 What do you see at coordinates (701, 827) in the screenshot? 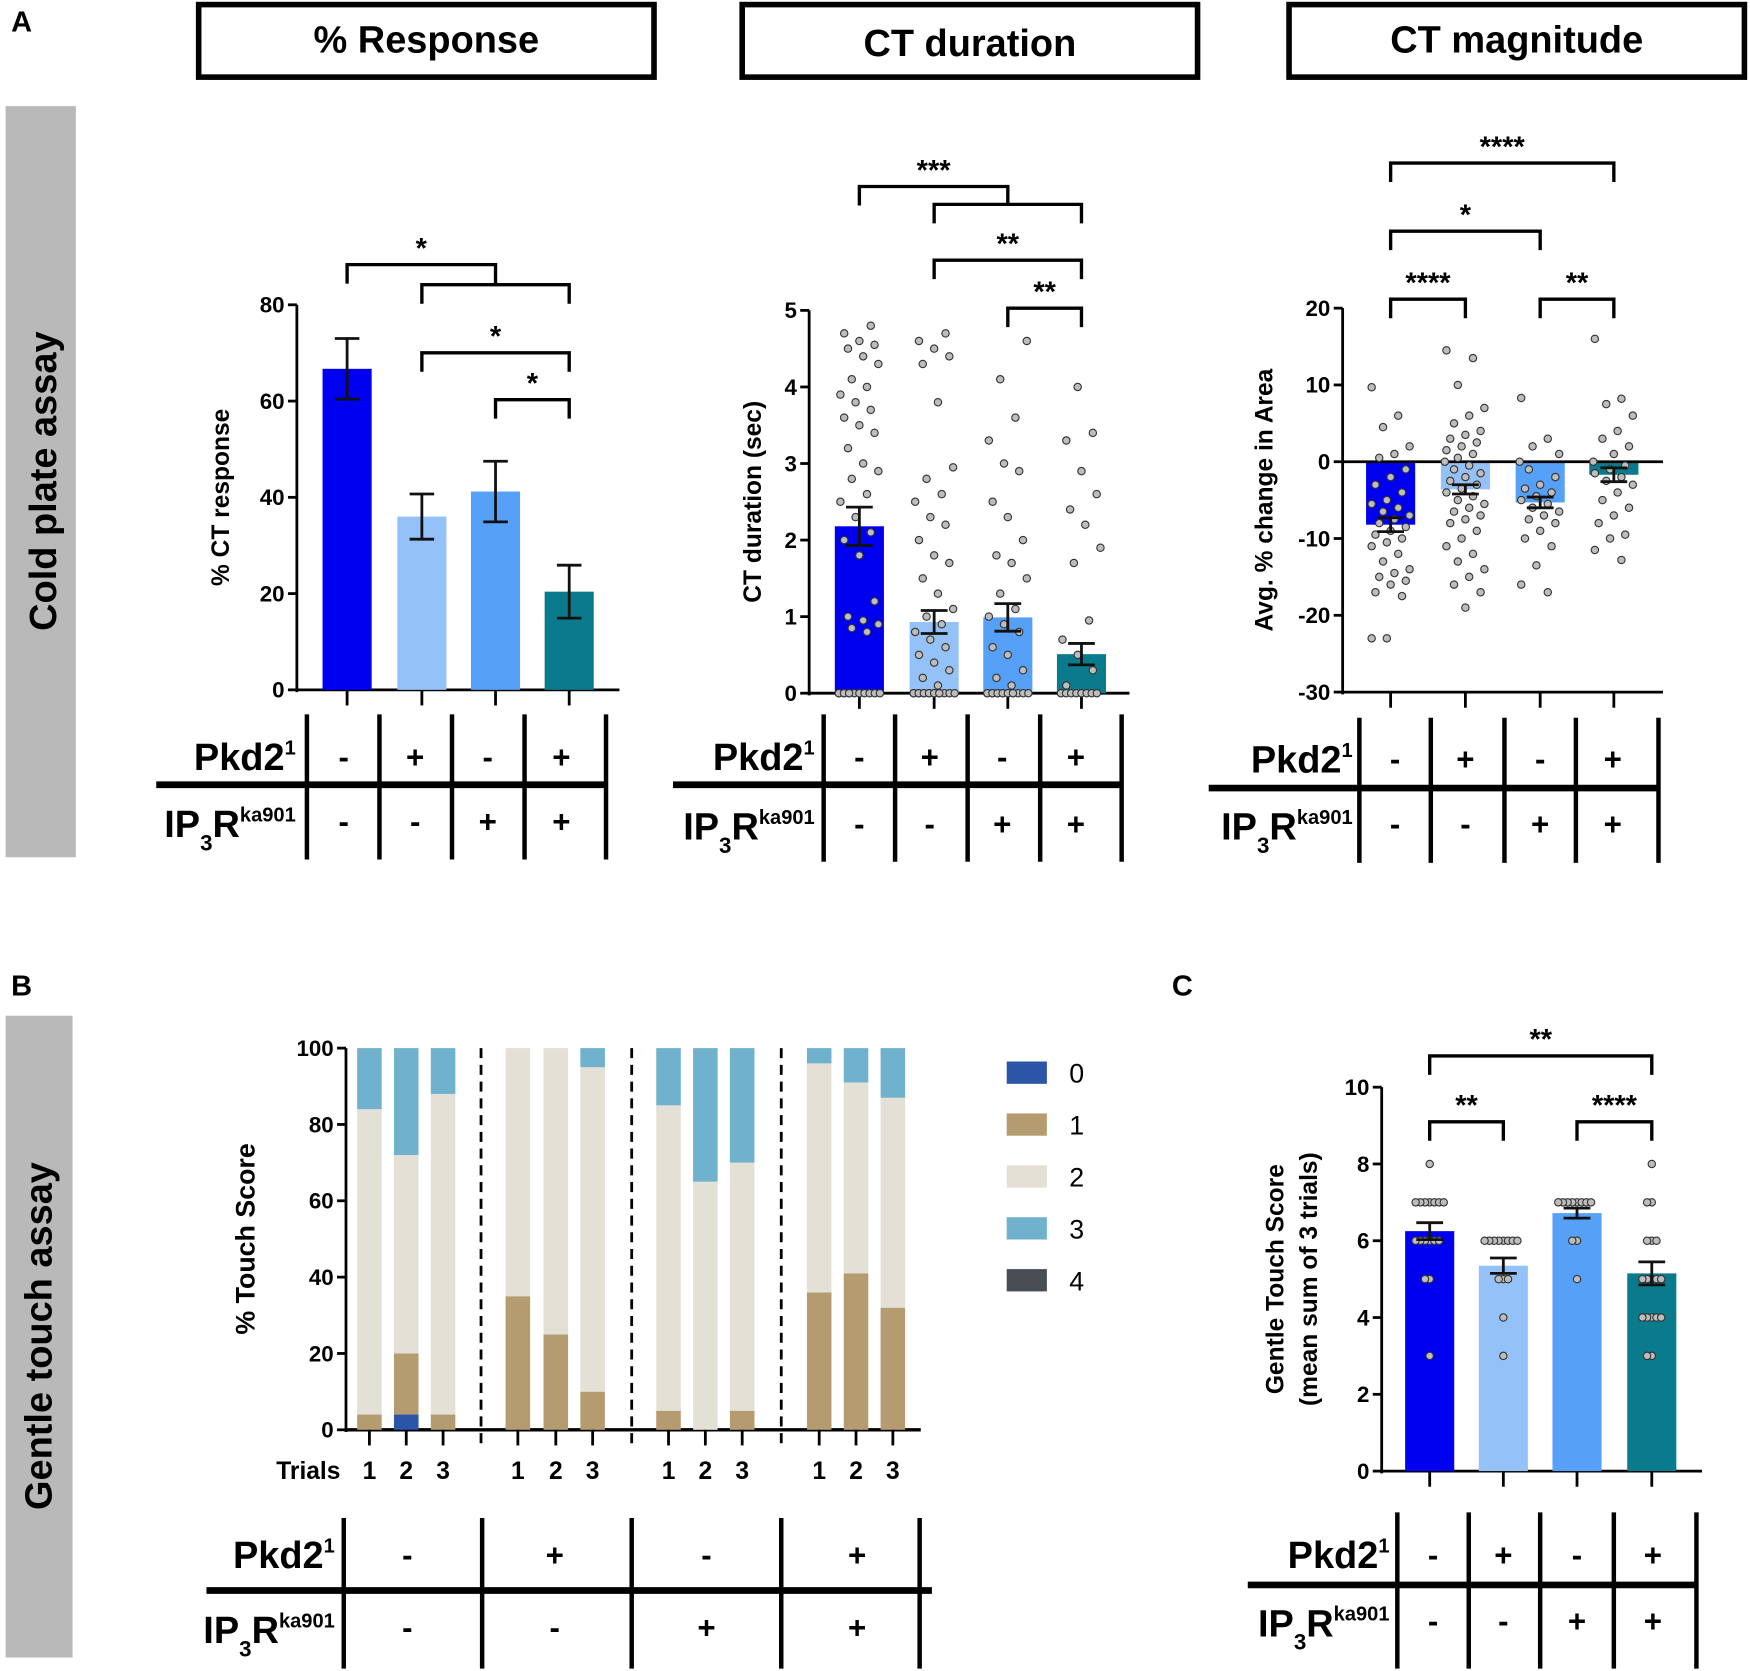
I see `ip3r-label-part: IP` at bounding box center [701, 827].